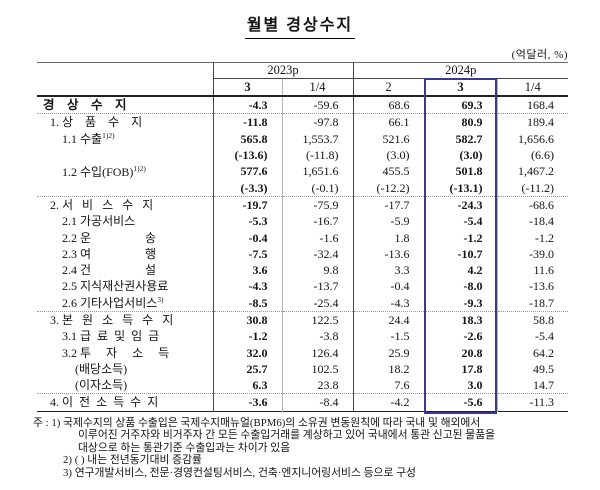  I want to click on cell-value: 23.8, so click(317, 385).